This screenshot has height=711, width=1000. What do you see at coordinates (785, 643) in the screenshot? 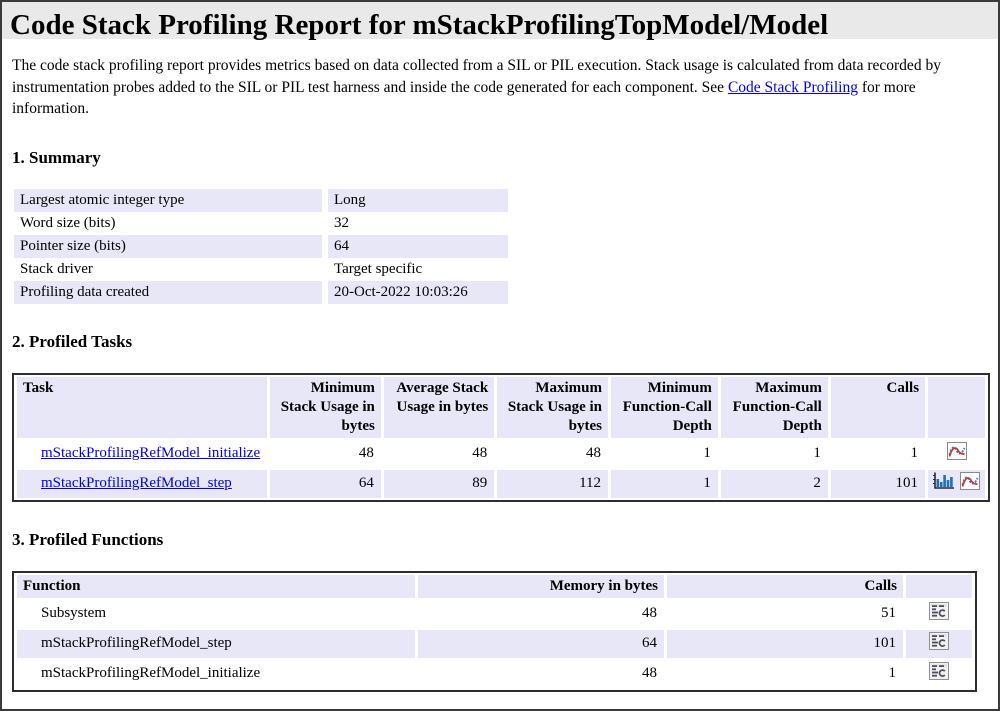
I see `function-calls: 101` at bounding box center [785, 643].